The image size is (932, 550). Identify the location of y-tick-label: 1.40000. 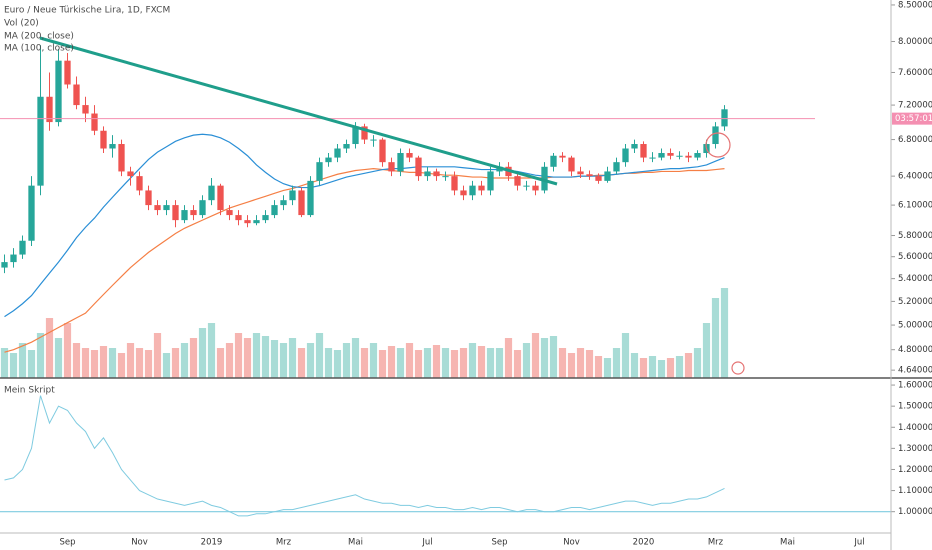
(915, 428).